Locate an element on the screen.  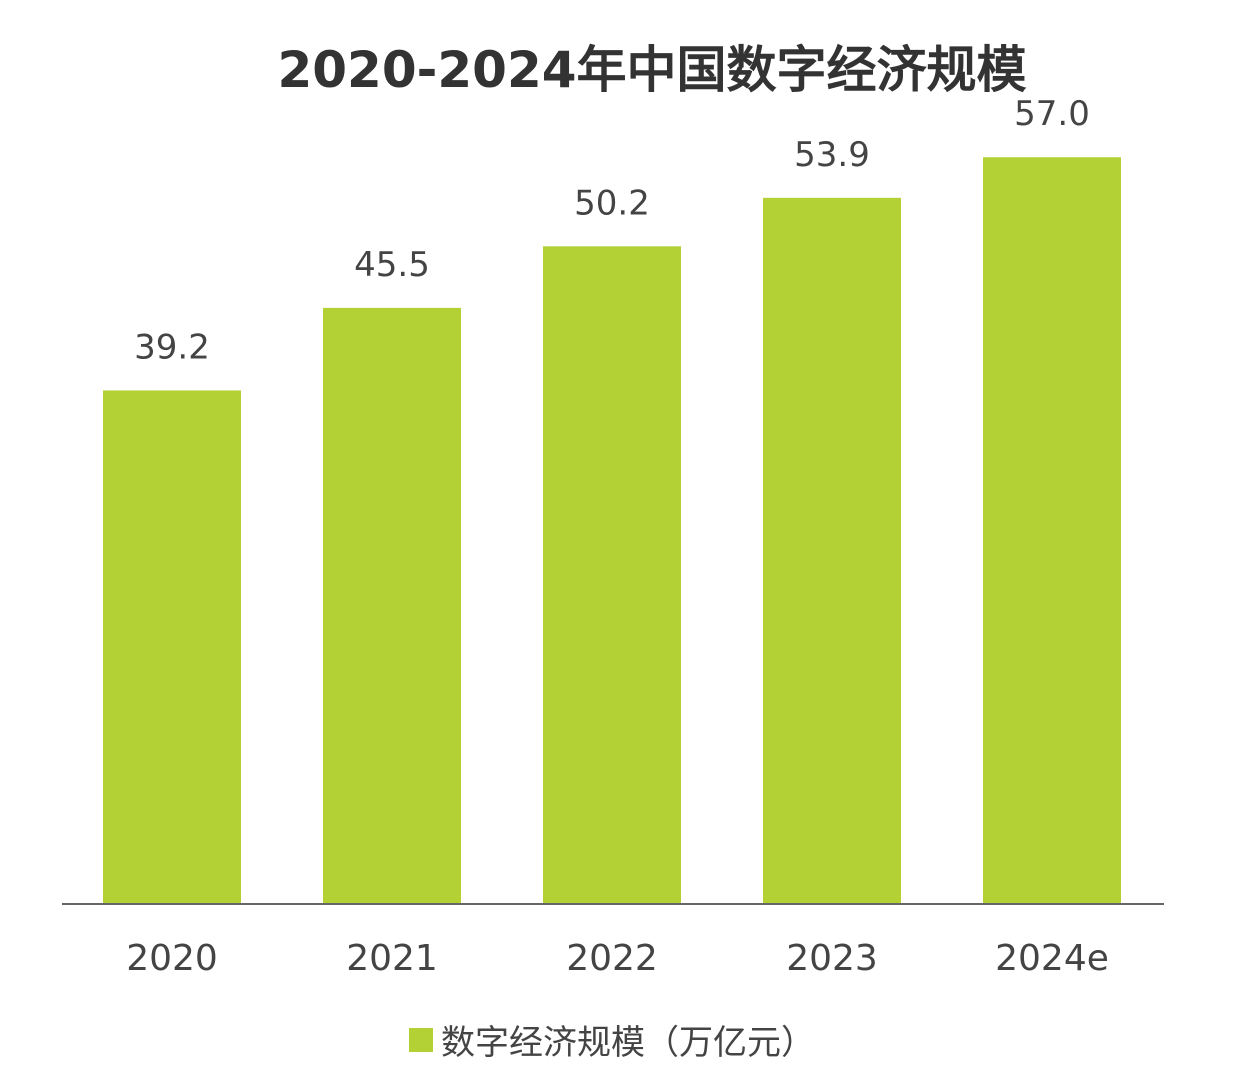
value-label-2022: 50.2 is located at coordinates (612, 203).